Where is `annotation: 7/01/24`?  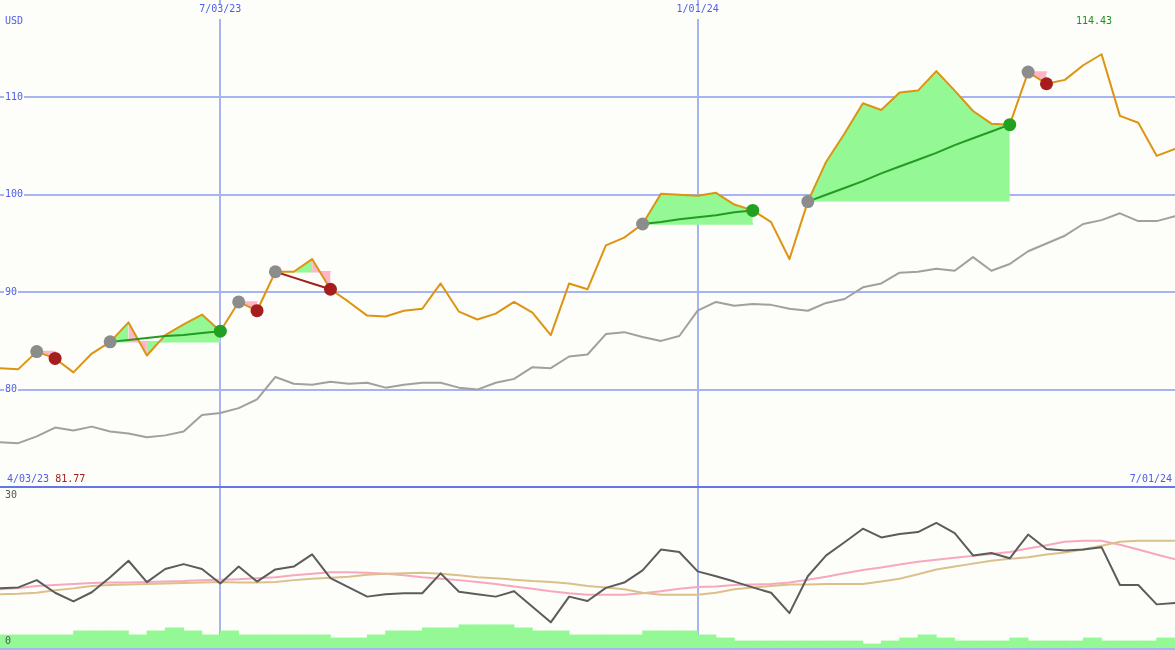
annotation: 7/01/24 is located at coordinates (1150, 478).